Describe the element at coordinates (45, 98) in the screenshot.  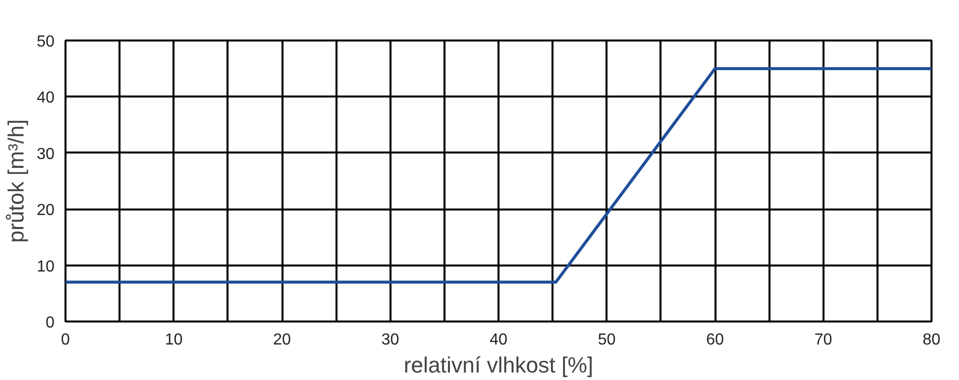
I see `y-tick-label: 40` at that location.